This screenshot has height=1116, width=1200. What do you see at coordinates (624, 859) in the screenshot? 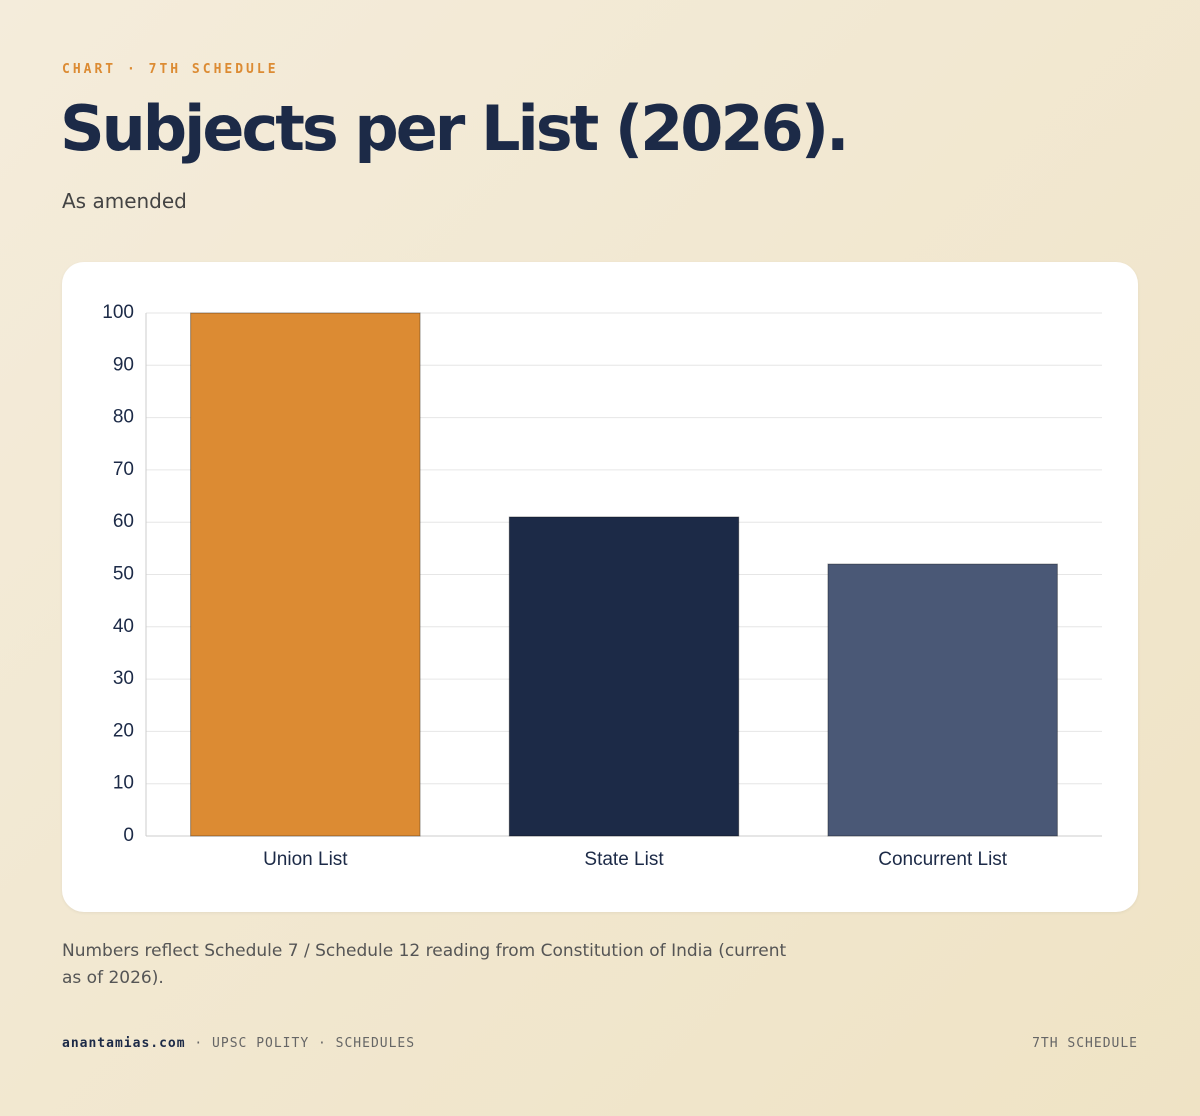
I see `x-tick-label: State List` at bounding box center [624, 859].